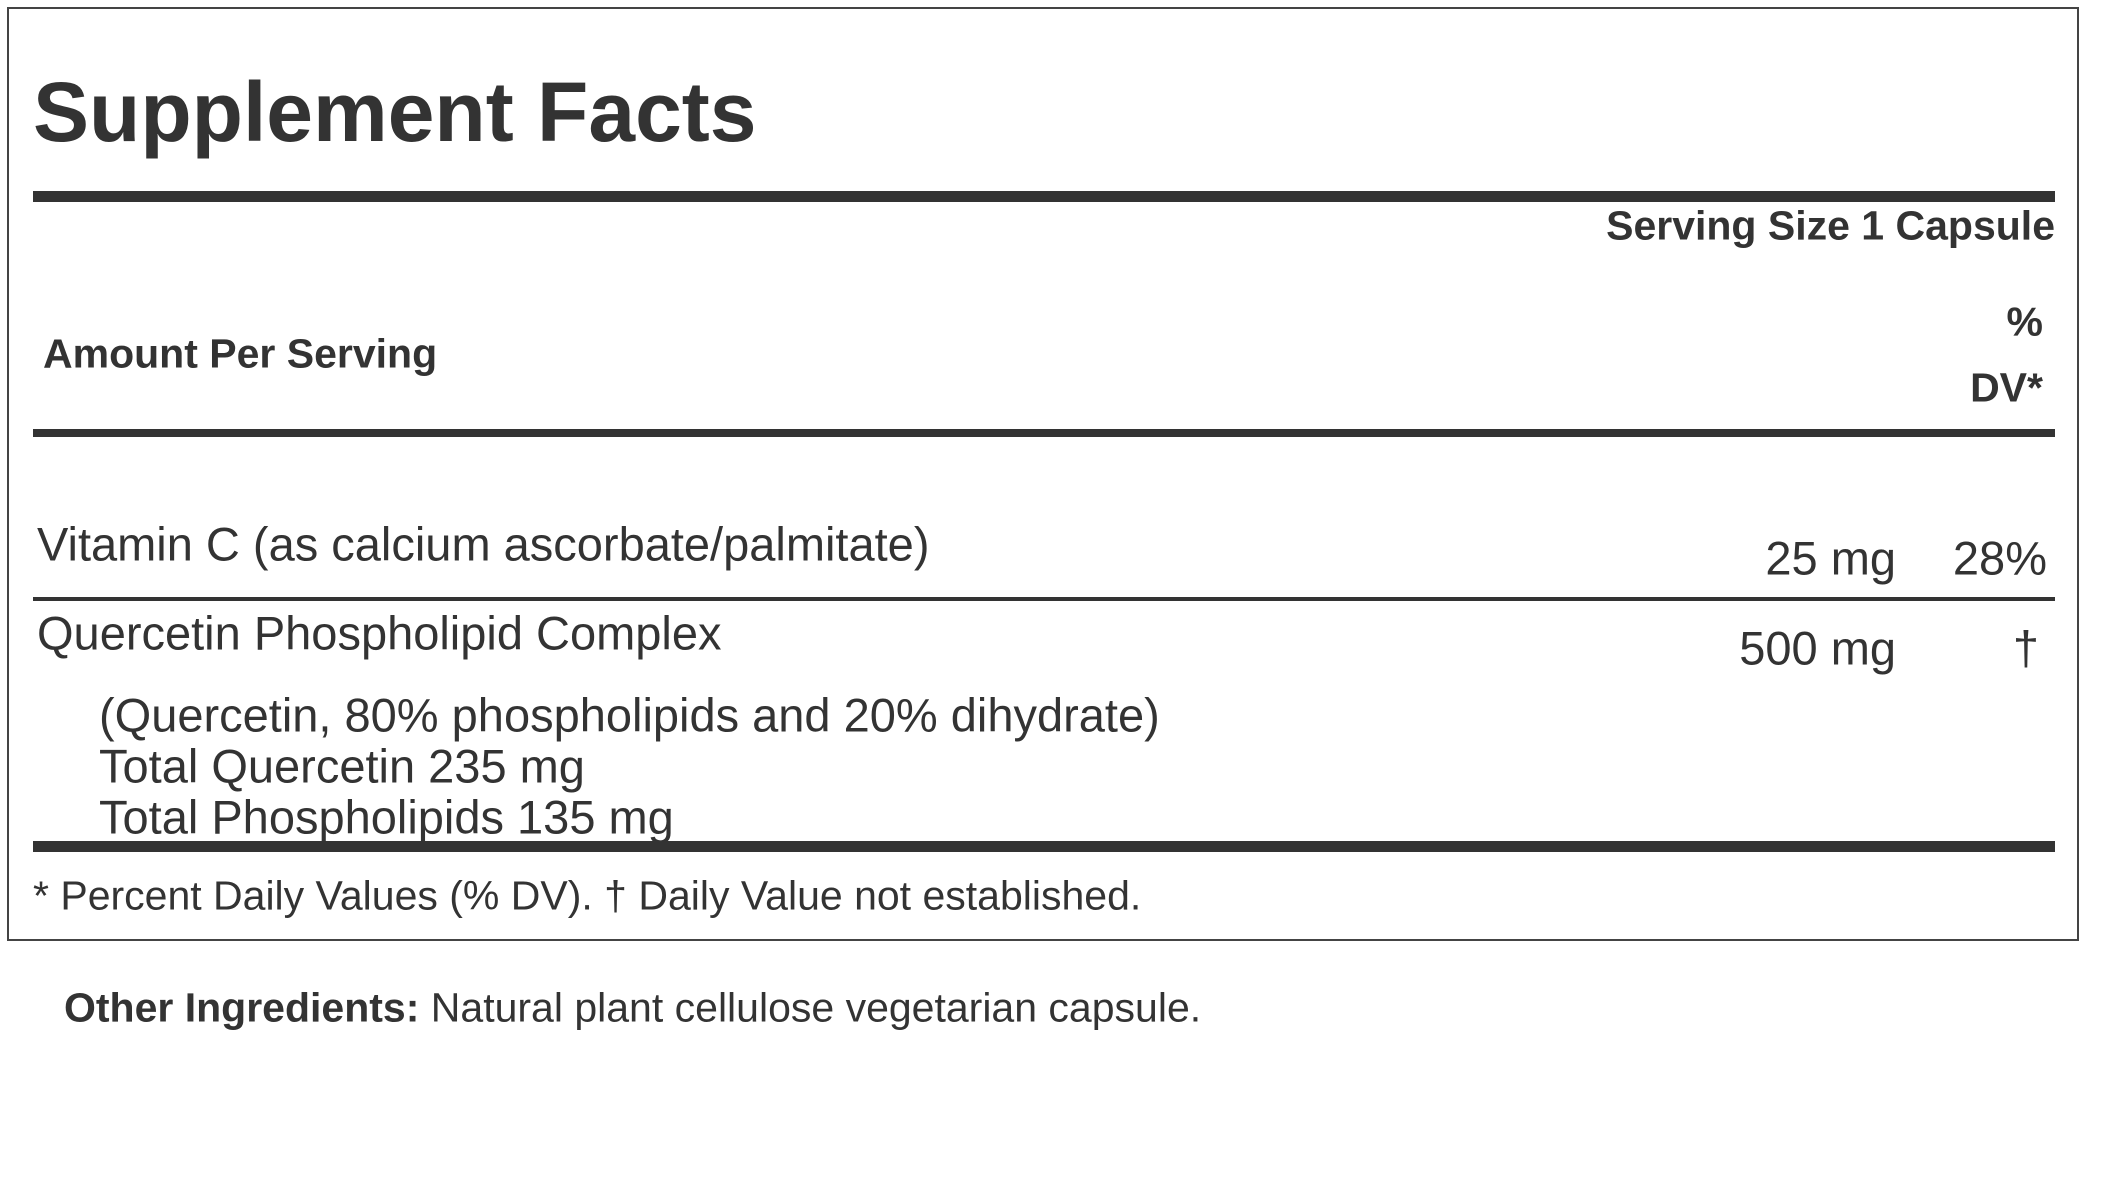 This screenshot has height=1186, width=2125. Describe the element at coordinates (342, 766) in the screenshot. I see `ingredient-detail: Total Quercetin 235 mg` at that location.